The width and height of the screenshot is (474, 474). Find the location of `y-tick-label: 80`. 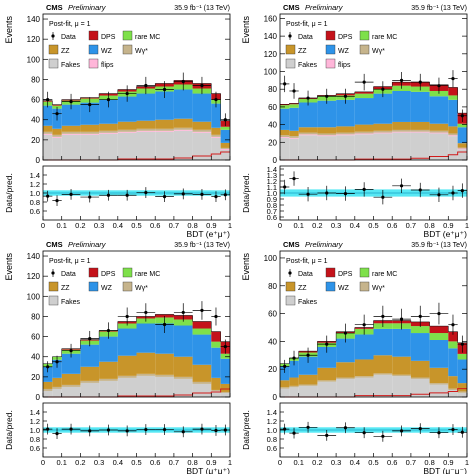

y-tick-label: 80 is located at coordinates (272, 89).